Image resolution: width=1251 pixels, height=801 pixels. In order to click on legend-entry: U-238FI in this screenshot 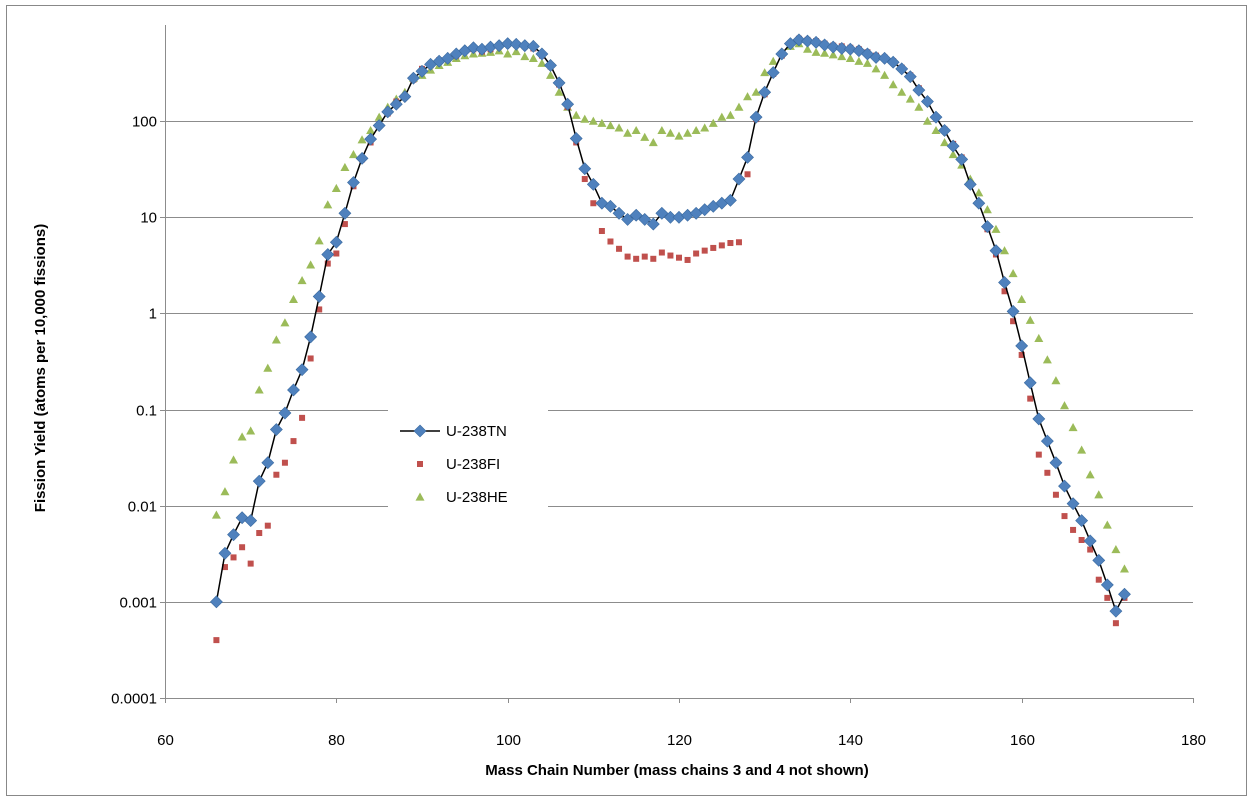, I will do `click(458, 464)`.